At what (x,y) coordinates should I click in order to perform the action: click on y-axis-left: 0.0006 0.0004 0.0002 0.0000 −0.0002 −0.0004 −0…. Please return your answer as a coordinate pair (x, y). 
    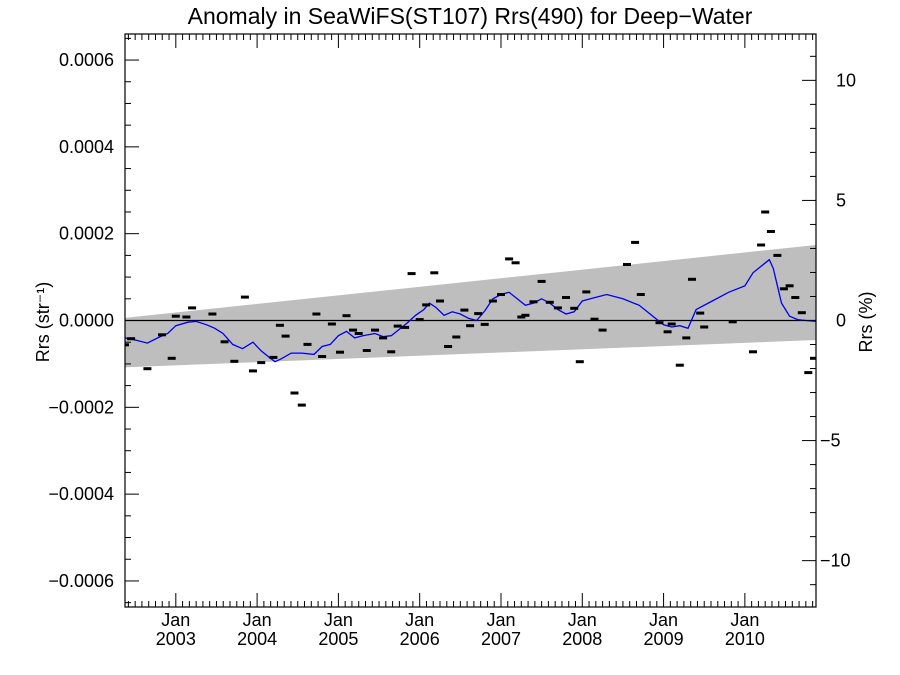
    Looking at the image, I should click on (93, 320).